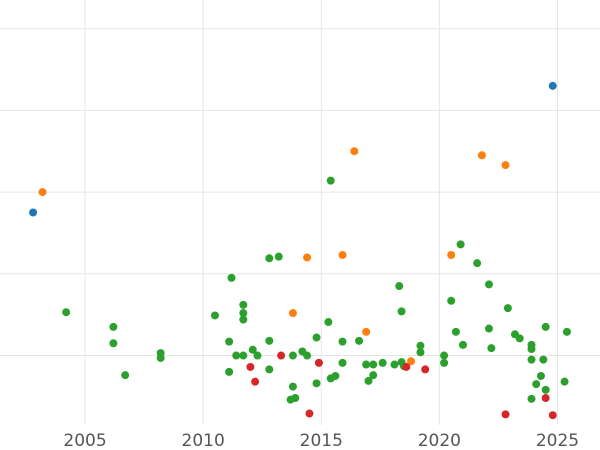 The height and width of the screenshot is (450, 600). What do you see at coordinates (203, 440) in the screenshot?
I see `x-tick-label-1: 2010` at bounding box center [203, 440].